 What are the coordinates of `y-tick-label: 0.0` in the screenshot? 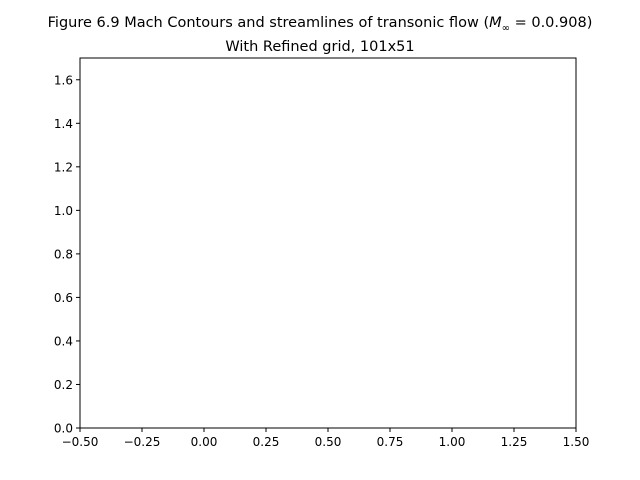 It's located at (63, 429).